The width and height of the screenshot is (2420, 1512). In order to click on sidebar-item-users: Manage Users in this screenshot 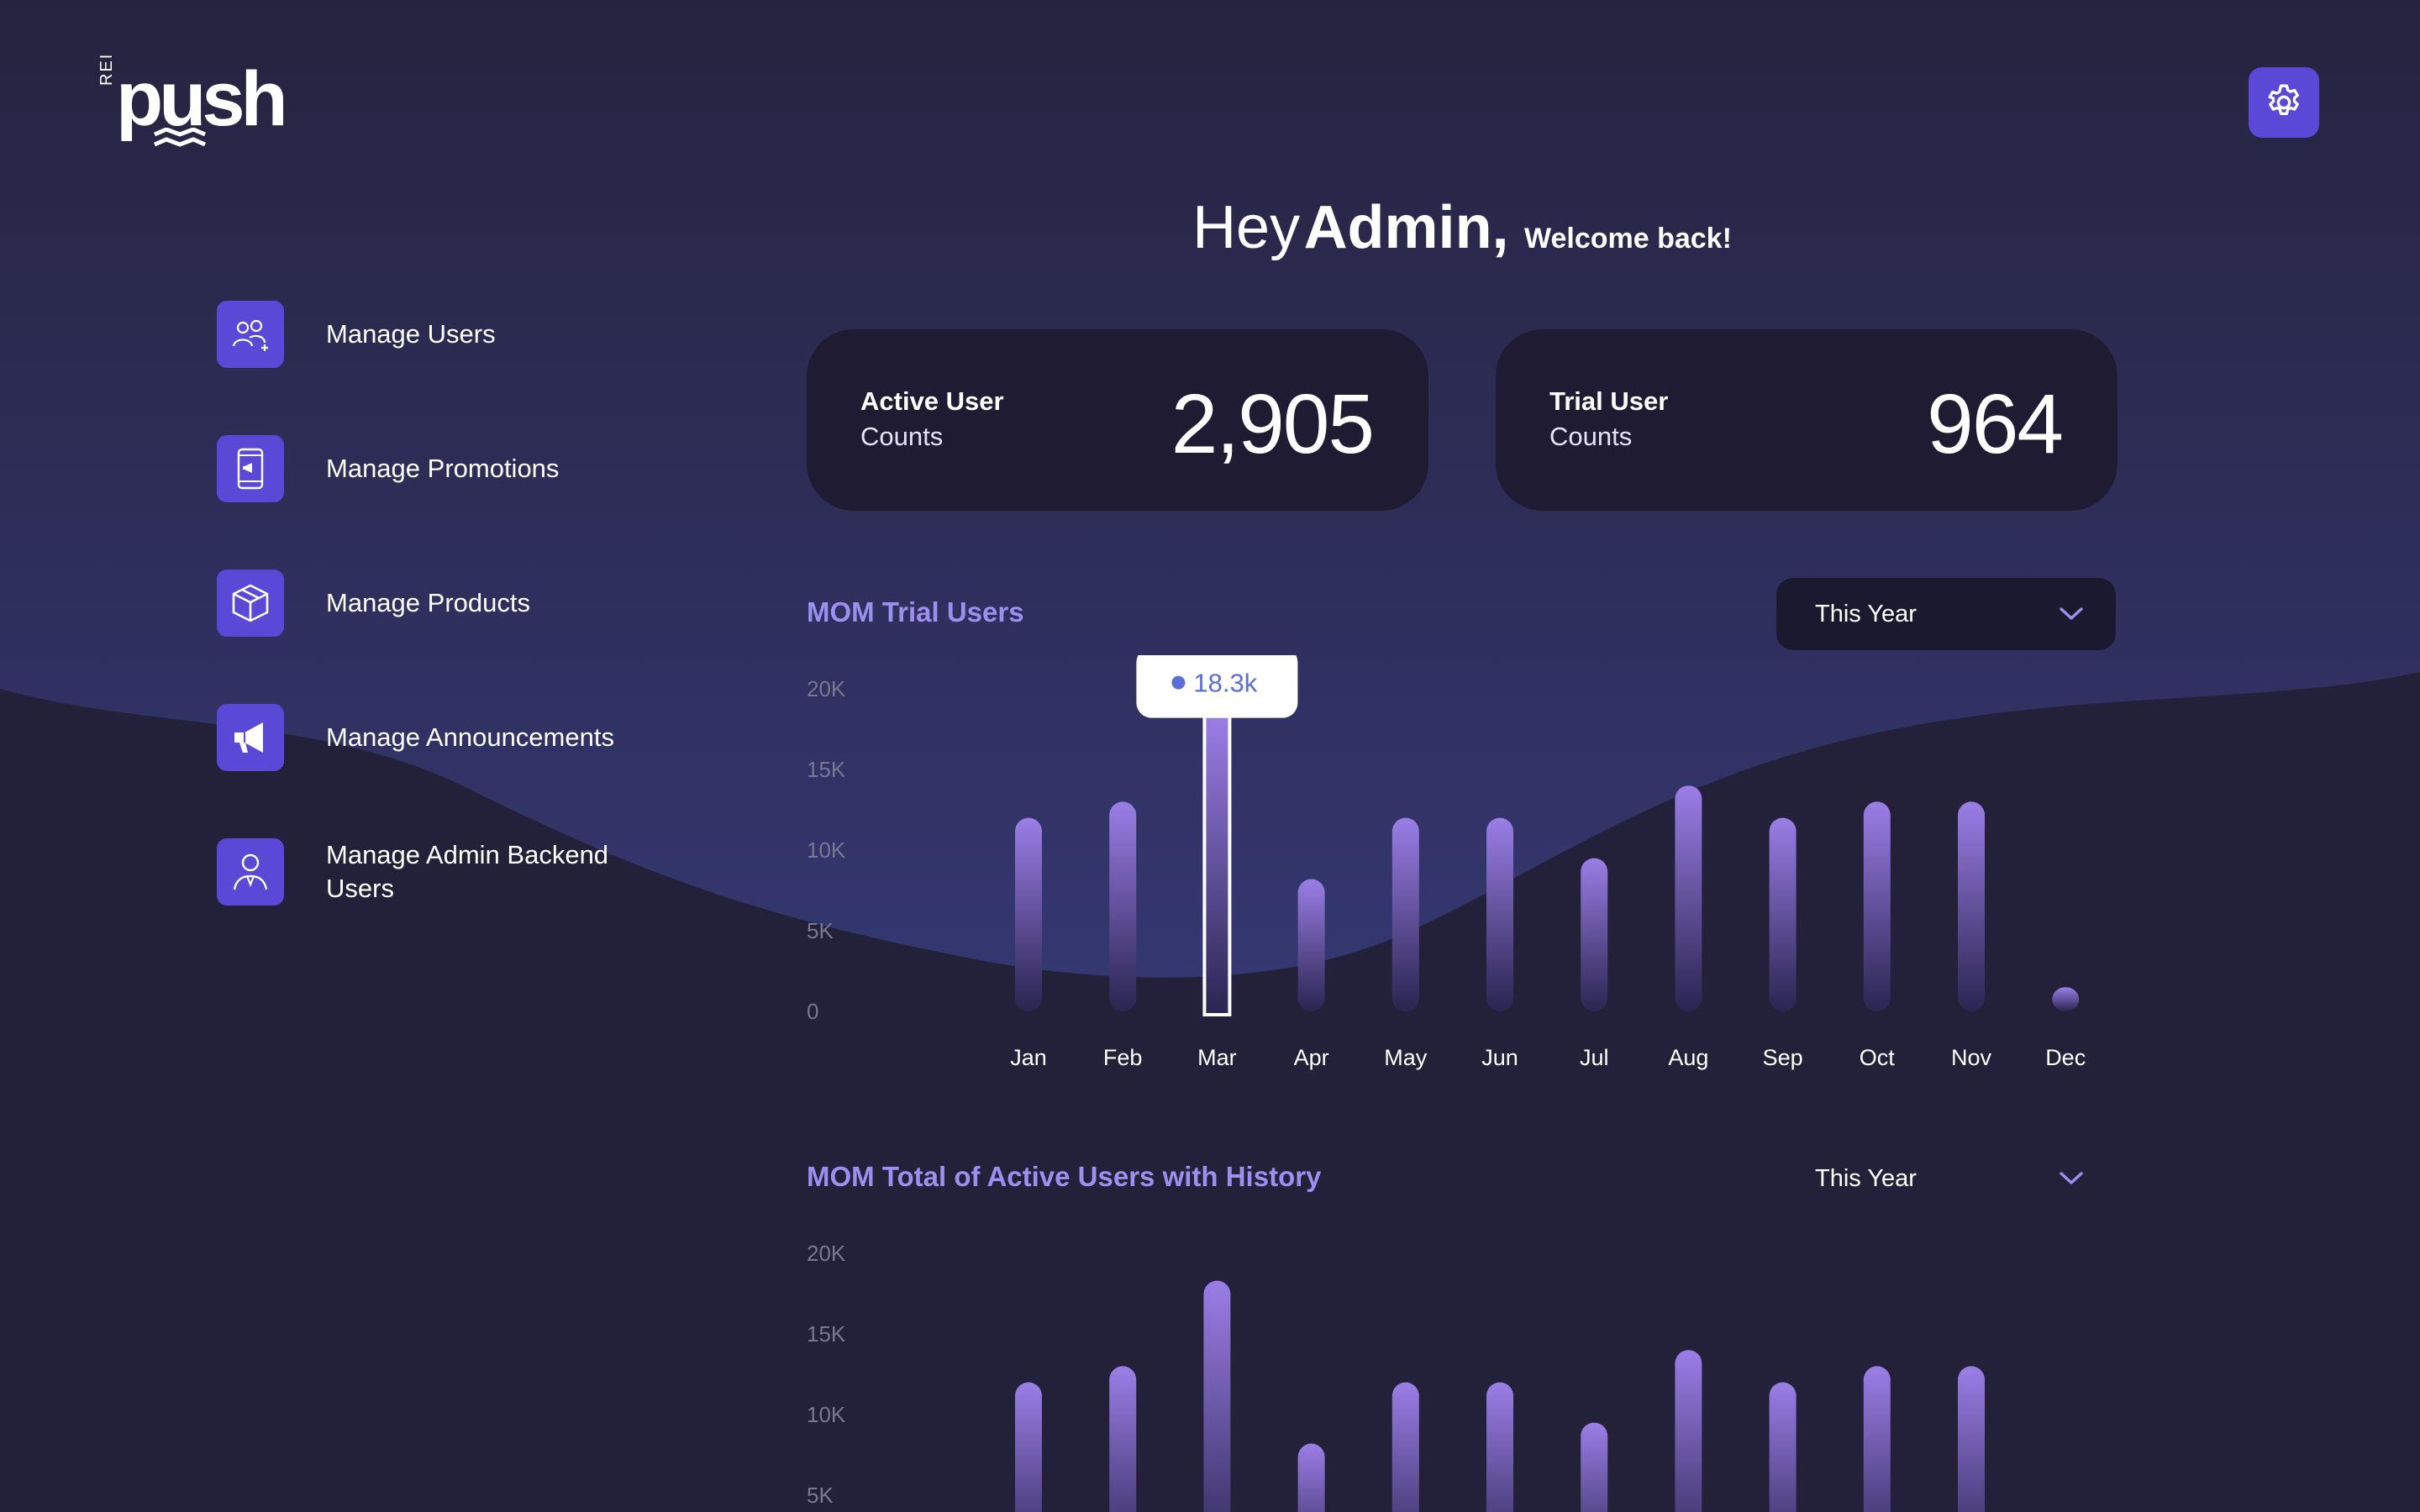, I will do `click(435, 334)`.